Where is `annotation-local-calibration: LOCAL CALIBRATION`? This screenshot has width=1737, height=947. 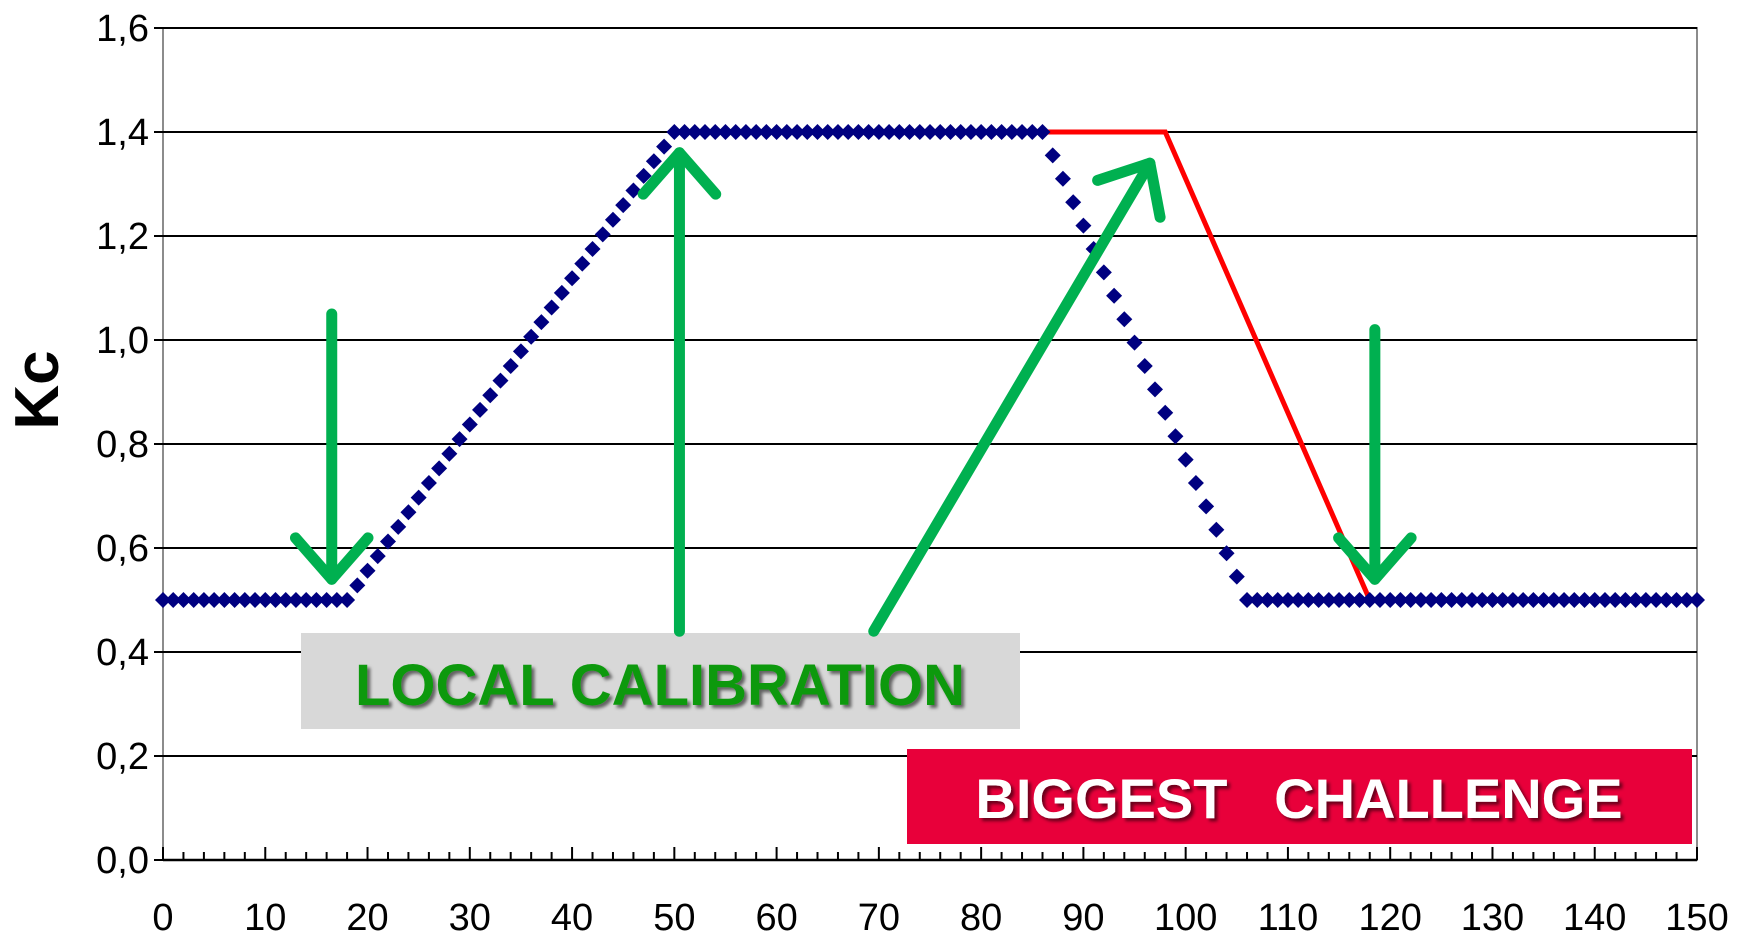
annotation-local-calibration: LOCAL CALIBRATION is located at coordinates (660, 681).